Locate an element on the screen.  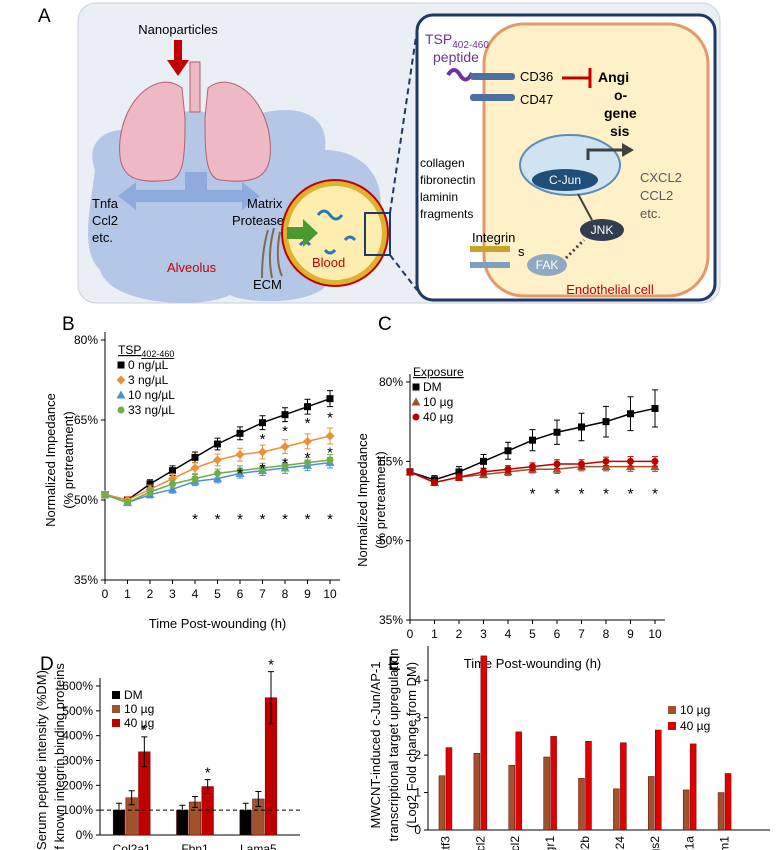
label: C-Jun is located at coordinates (565, 180).